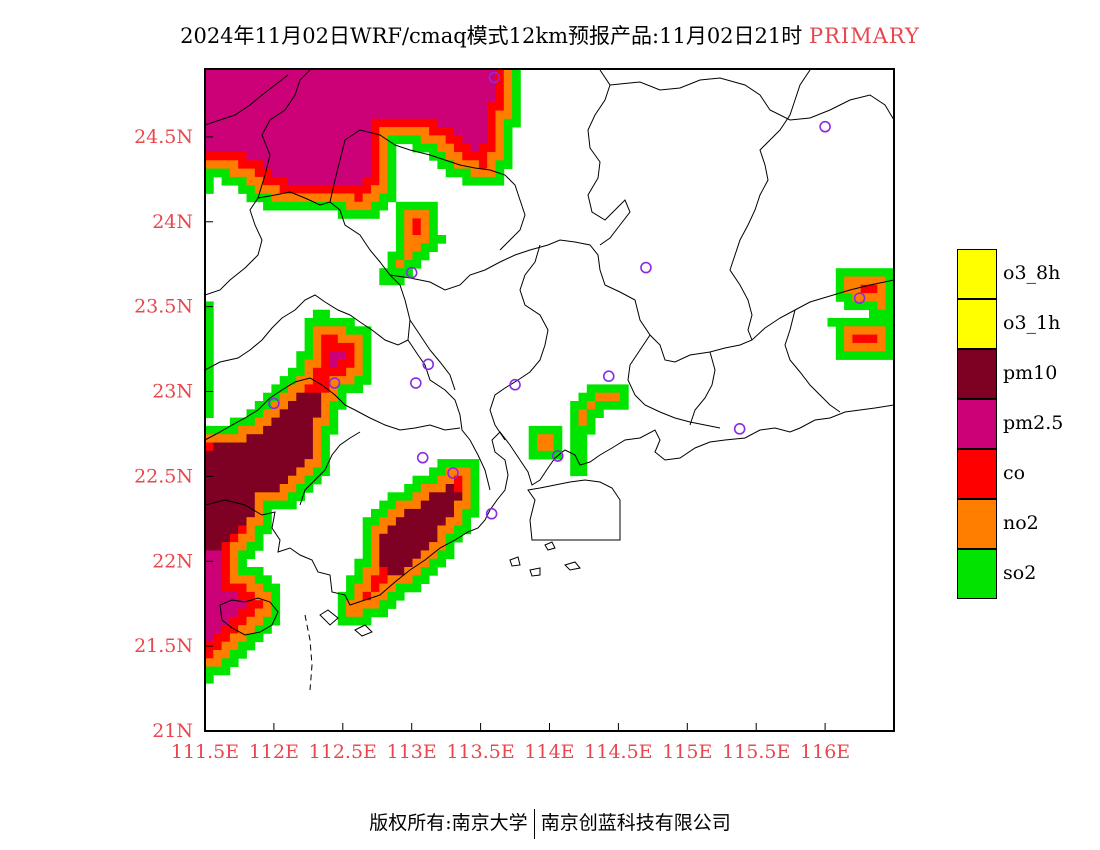 The width and height of the screenshot is (1100, 850). Describe the element at coordinates (1031, 323) in the screenshot. I see `legend-label: o3_1h` at that location.